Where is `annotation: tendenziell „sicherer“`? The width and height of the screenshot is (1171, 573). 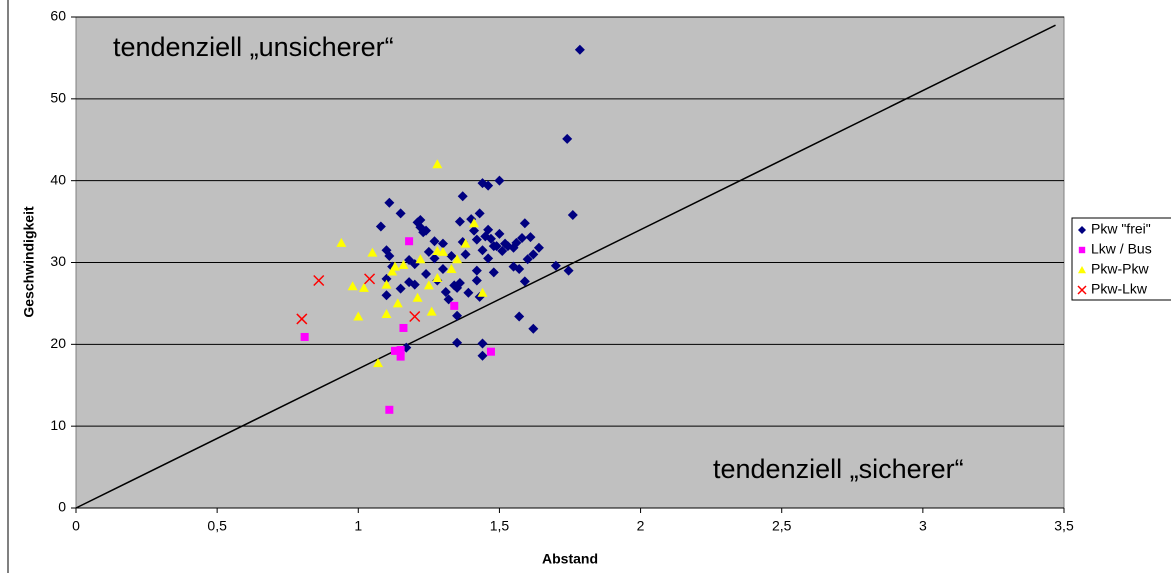
annotation: tendenziell „sicherer“ is located at coordinates (838, 469).